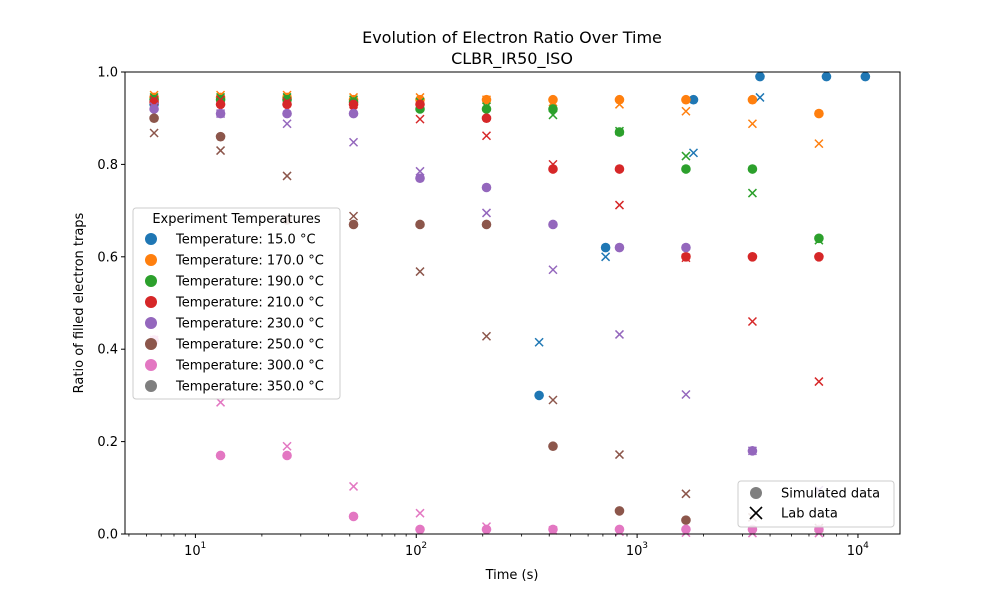  Describe the element at coordinates (111, 304) in the screenshot. I see `y-axis: 0.0 0.2 0.4 0.6 0.8 1.0` at that location.